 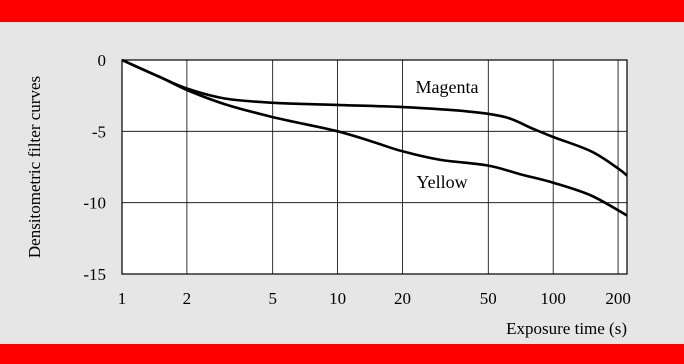 What do you see at coordinates (618, 298) in the screenshot?
I see `x-tick-label: 200` at bounding box center [618, 298].